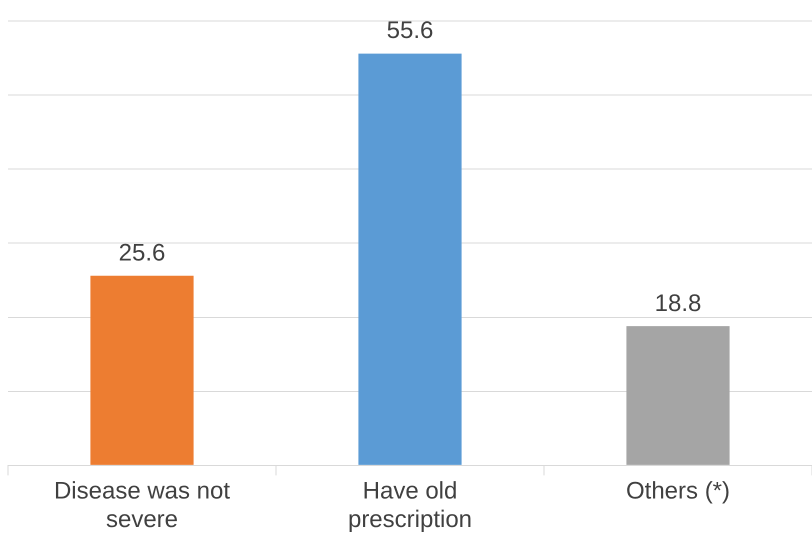  Describe the element at coordinates (142, 505) in the screenshot. I see `x-tick-label: Disease was not severe` at that location.